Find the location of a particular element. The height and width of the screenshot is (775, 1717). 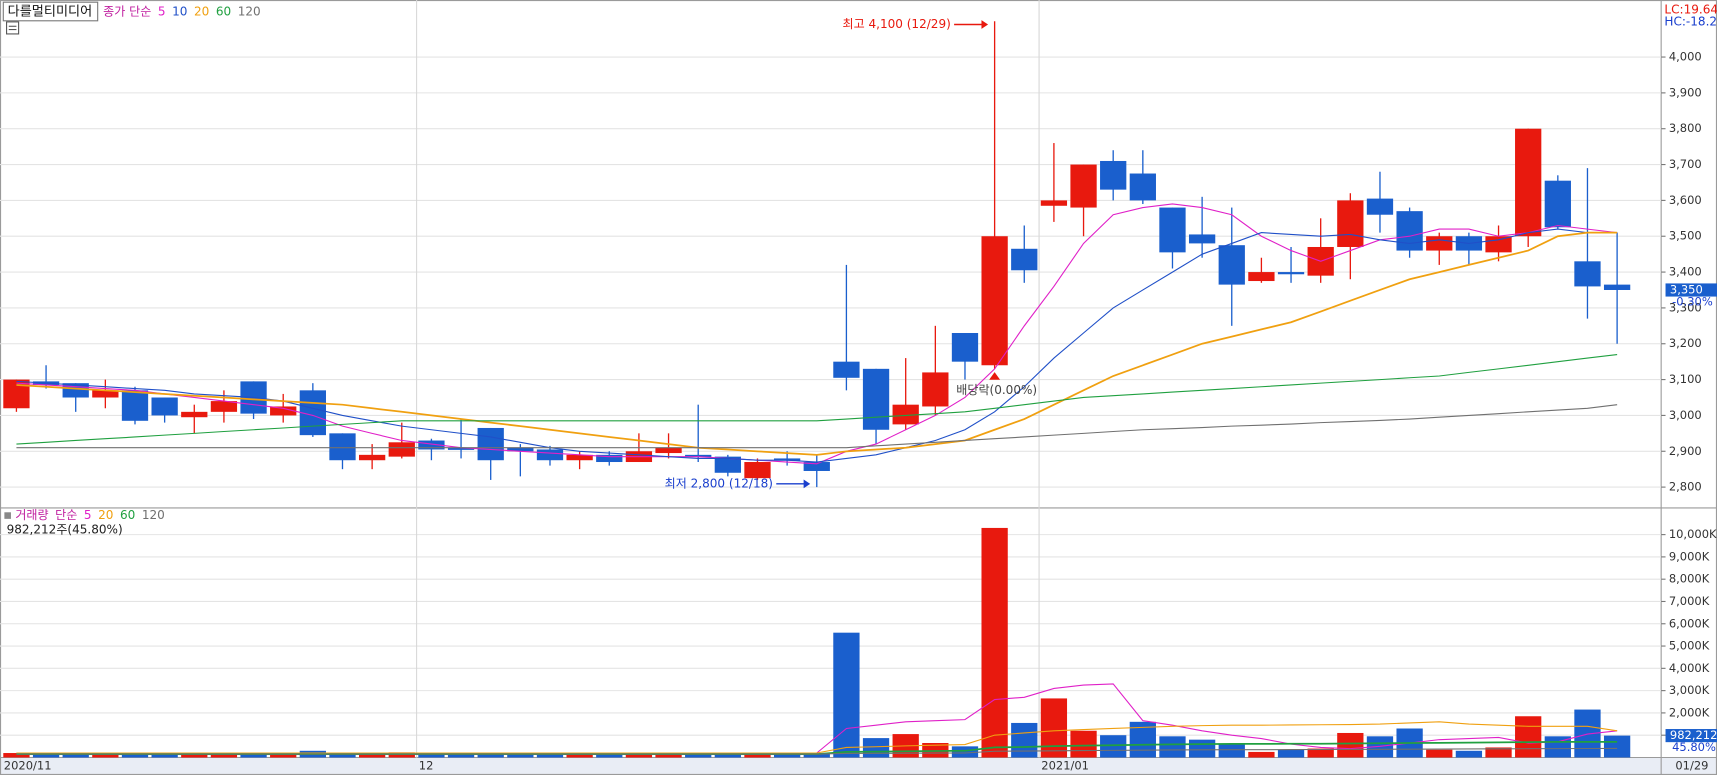

title-box is located at coordinates (50, 11).